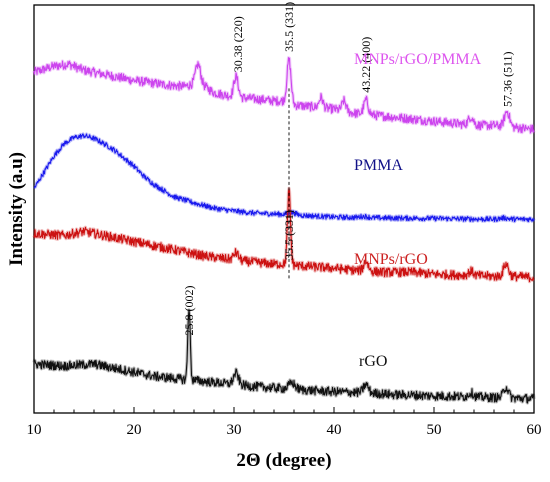 The image size is (550, 482). What do you see at coordinates (284, 422) in the screenshot?
I see `x-axis: 10 20 30 40 50 60` at bounding box center [284, 422].